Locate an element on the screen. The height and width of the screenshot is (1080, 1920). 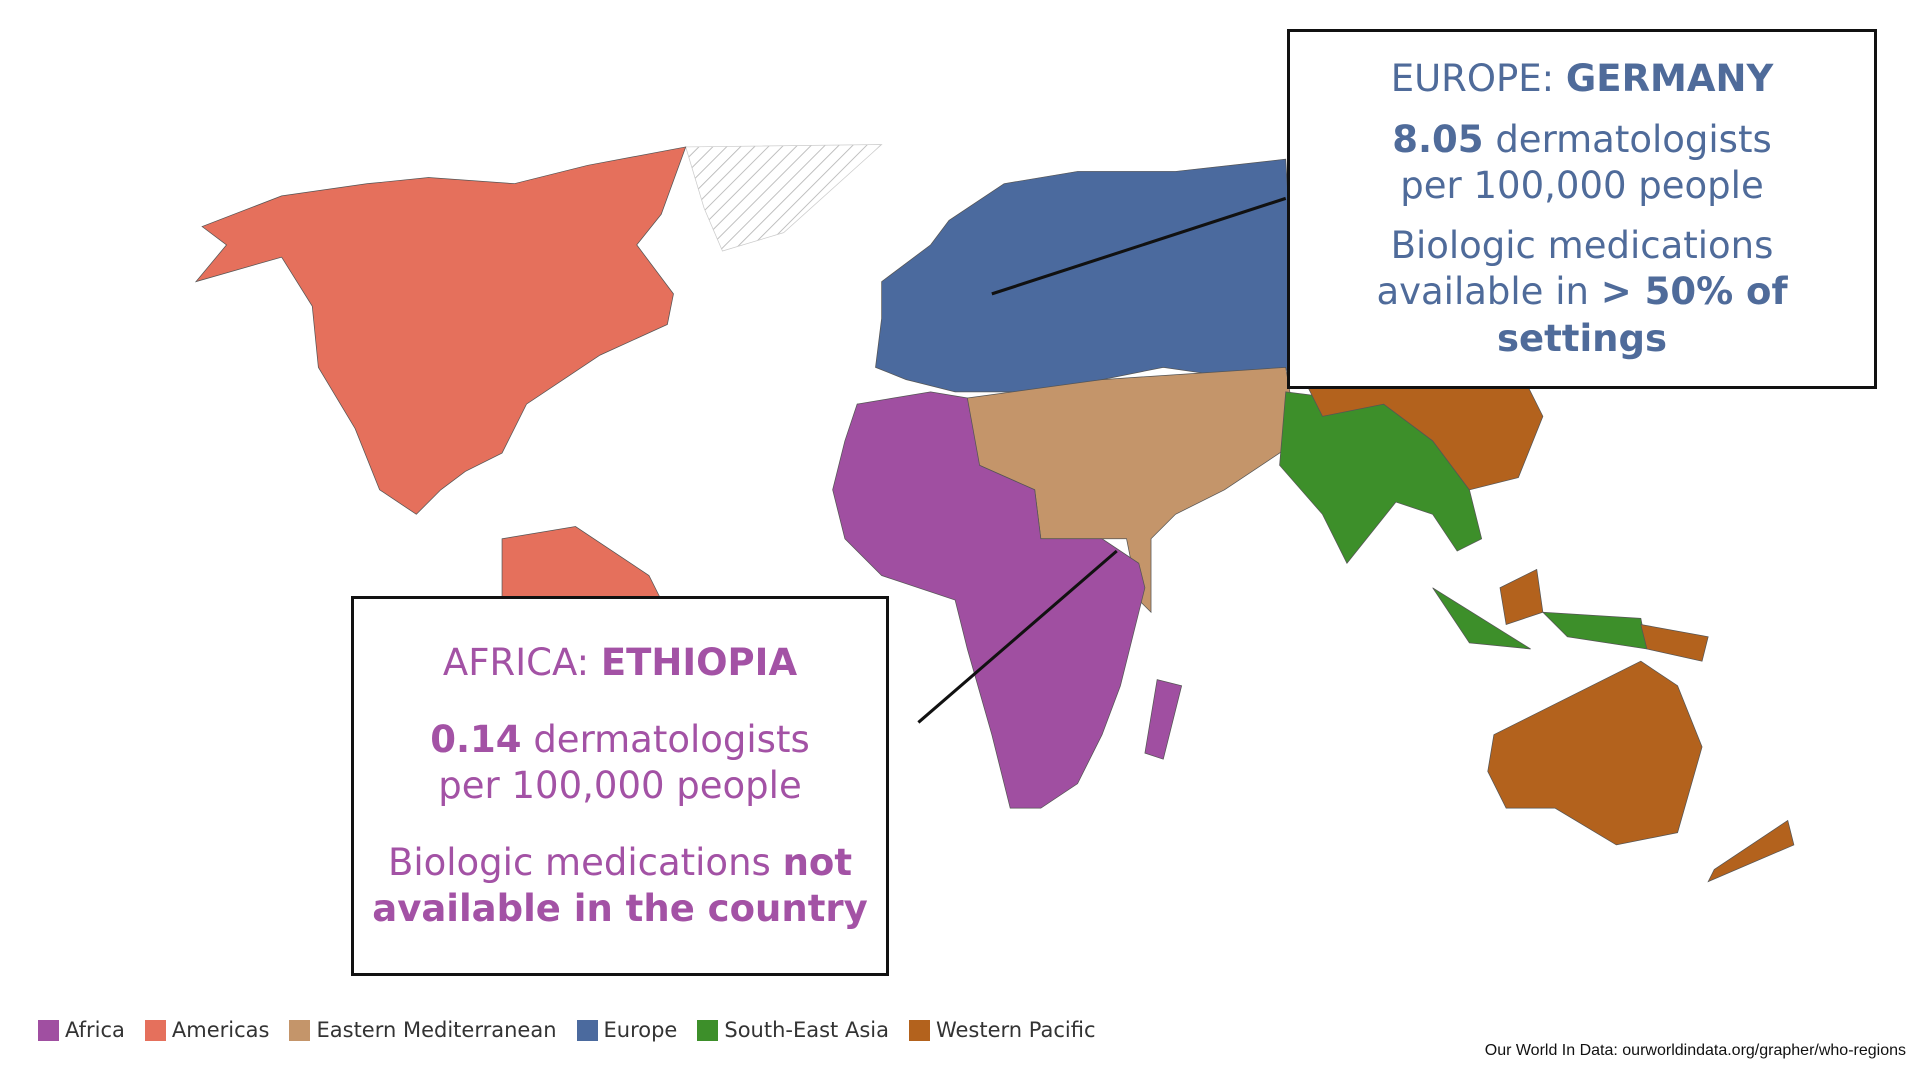
callout-stat: 8.05 dermatologists per 100,000 people is located at coordinates (1582, 163).